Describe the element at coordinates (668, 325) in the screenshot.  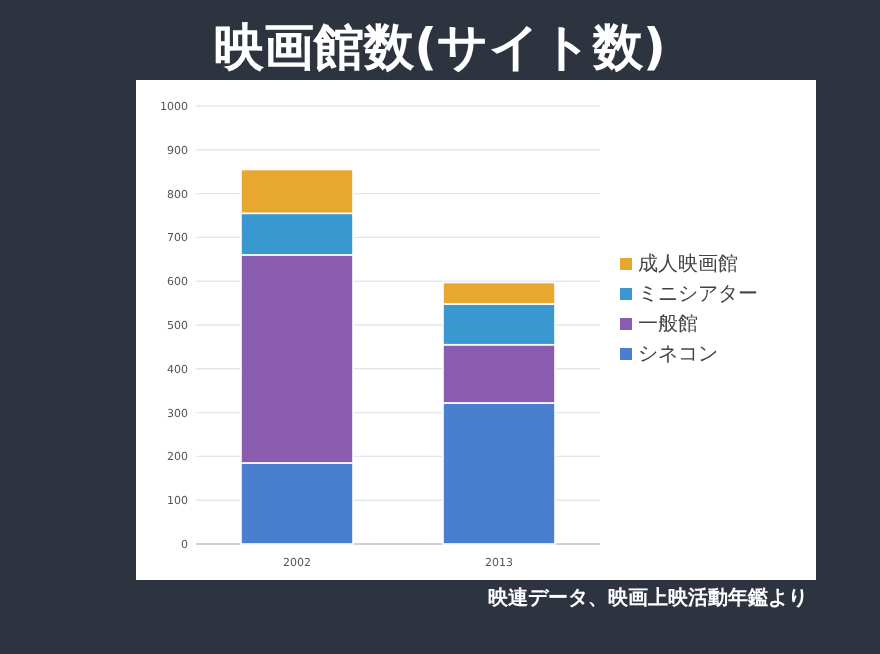
I see `legend-label: 一般館` at that location.